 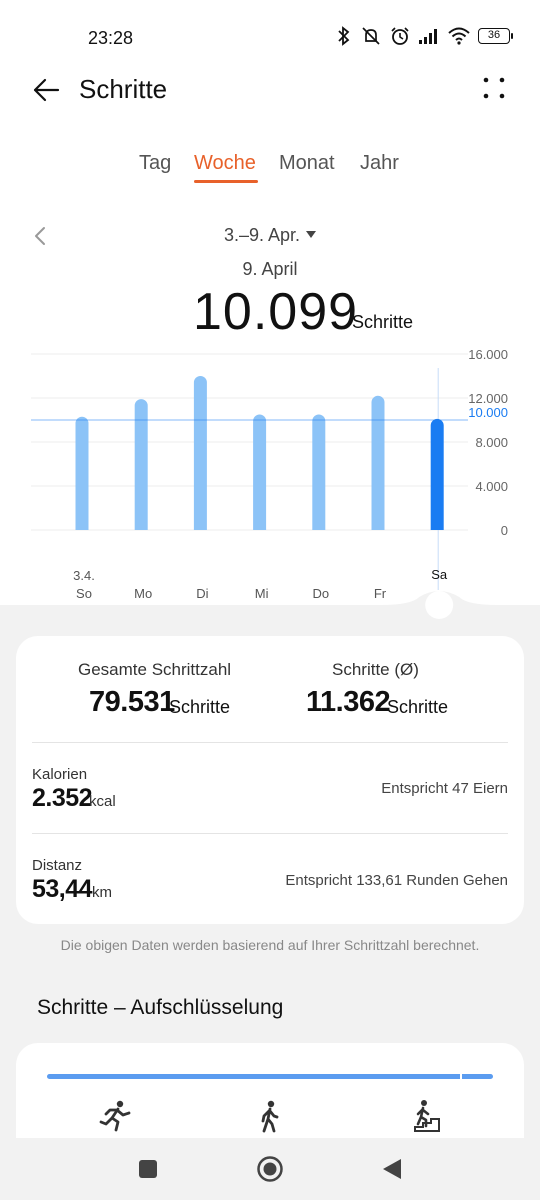 I want to click on status-icons: 36, so click(x=424, y=36).